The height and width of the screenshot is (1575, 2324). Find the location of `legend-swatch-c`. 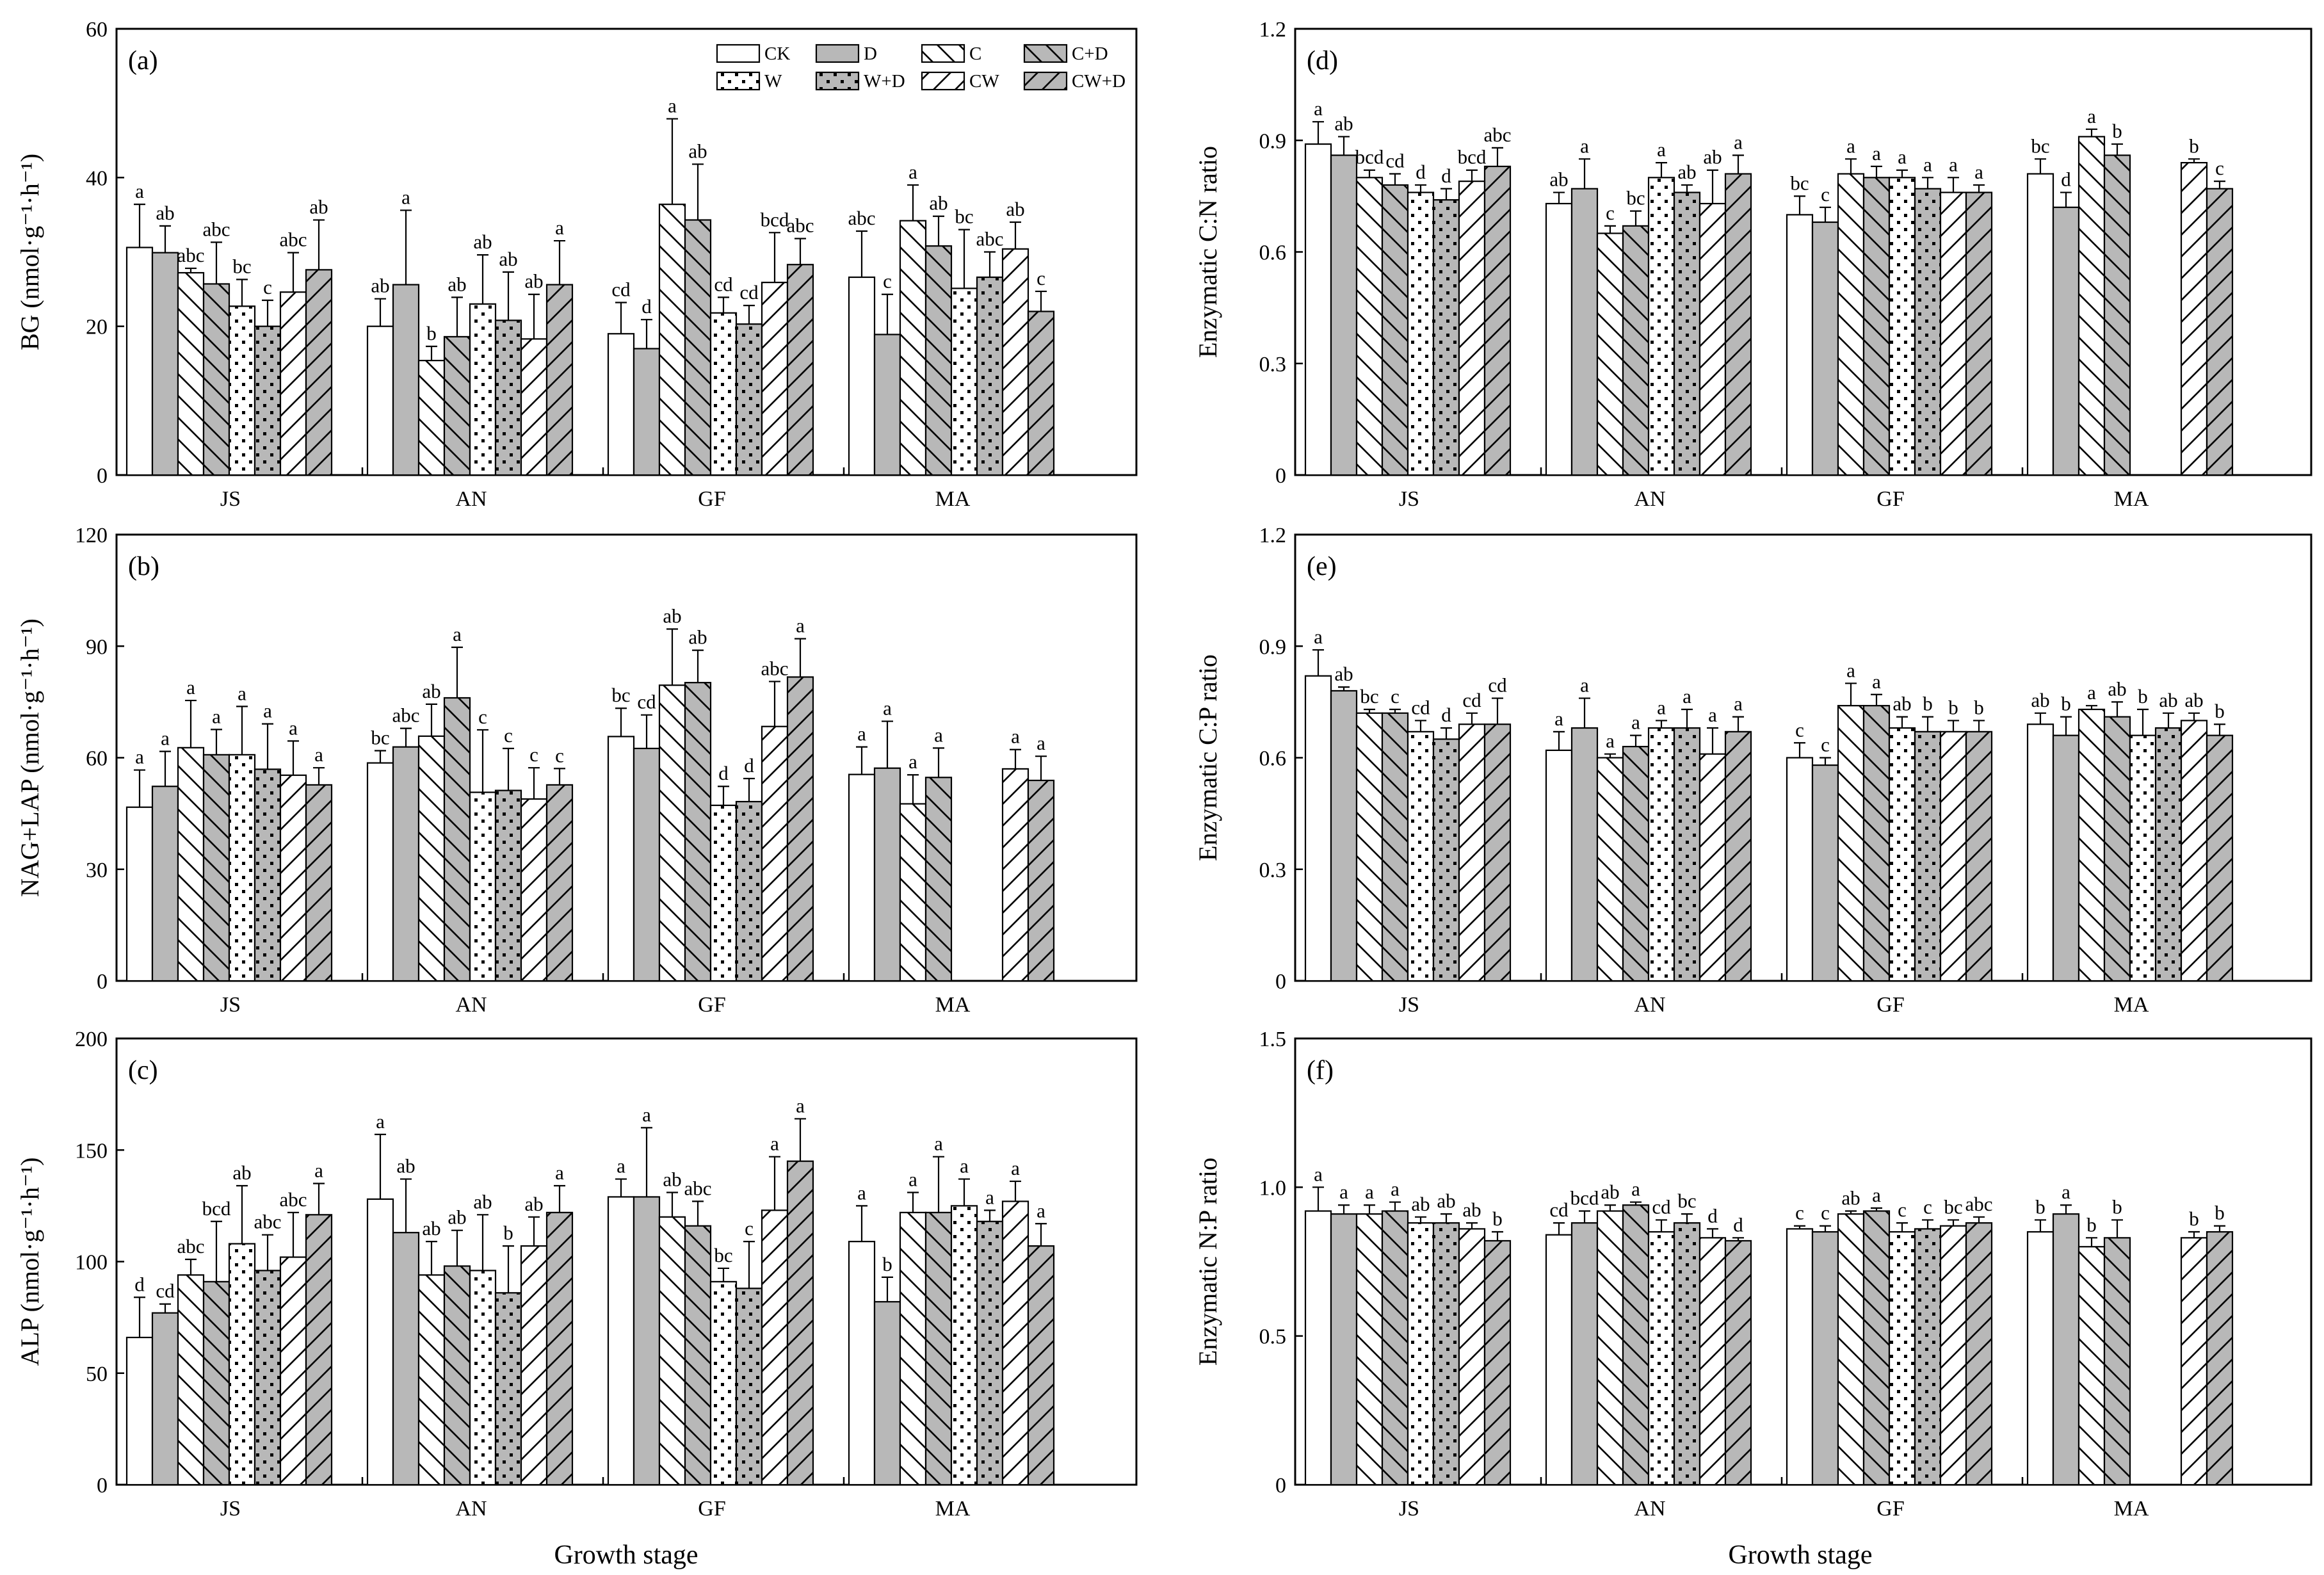

legend-swatch-c is located at coordinates (943, 53).